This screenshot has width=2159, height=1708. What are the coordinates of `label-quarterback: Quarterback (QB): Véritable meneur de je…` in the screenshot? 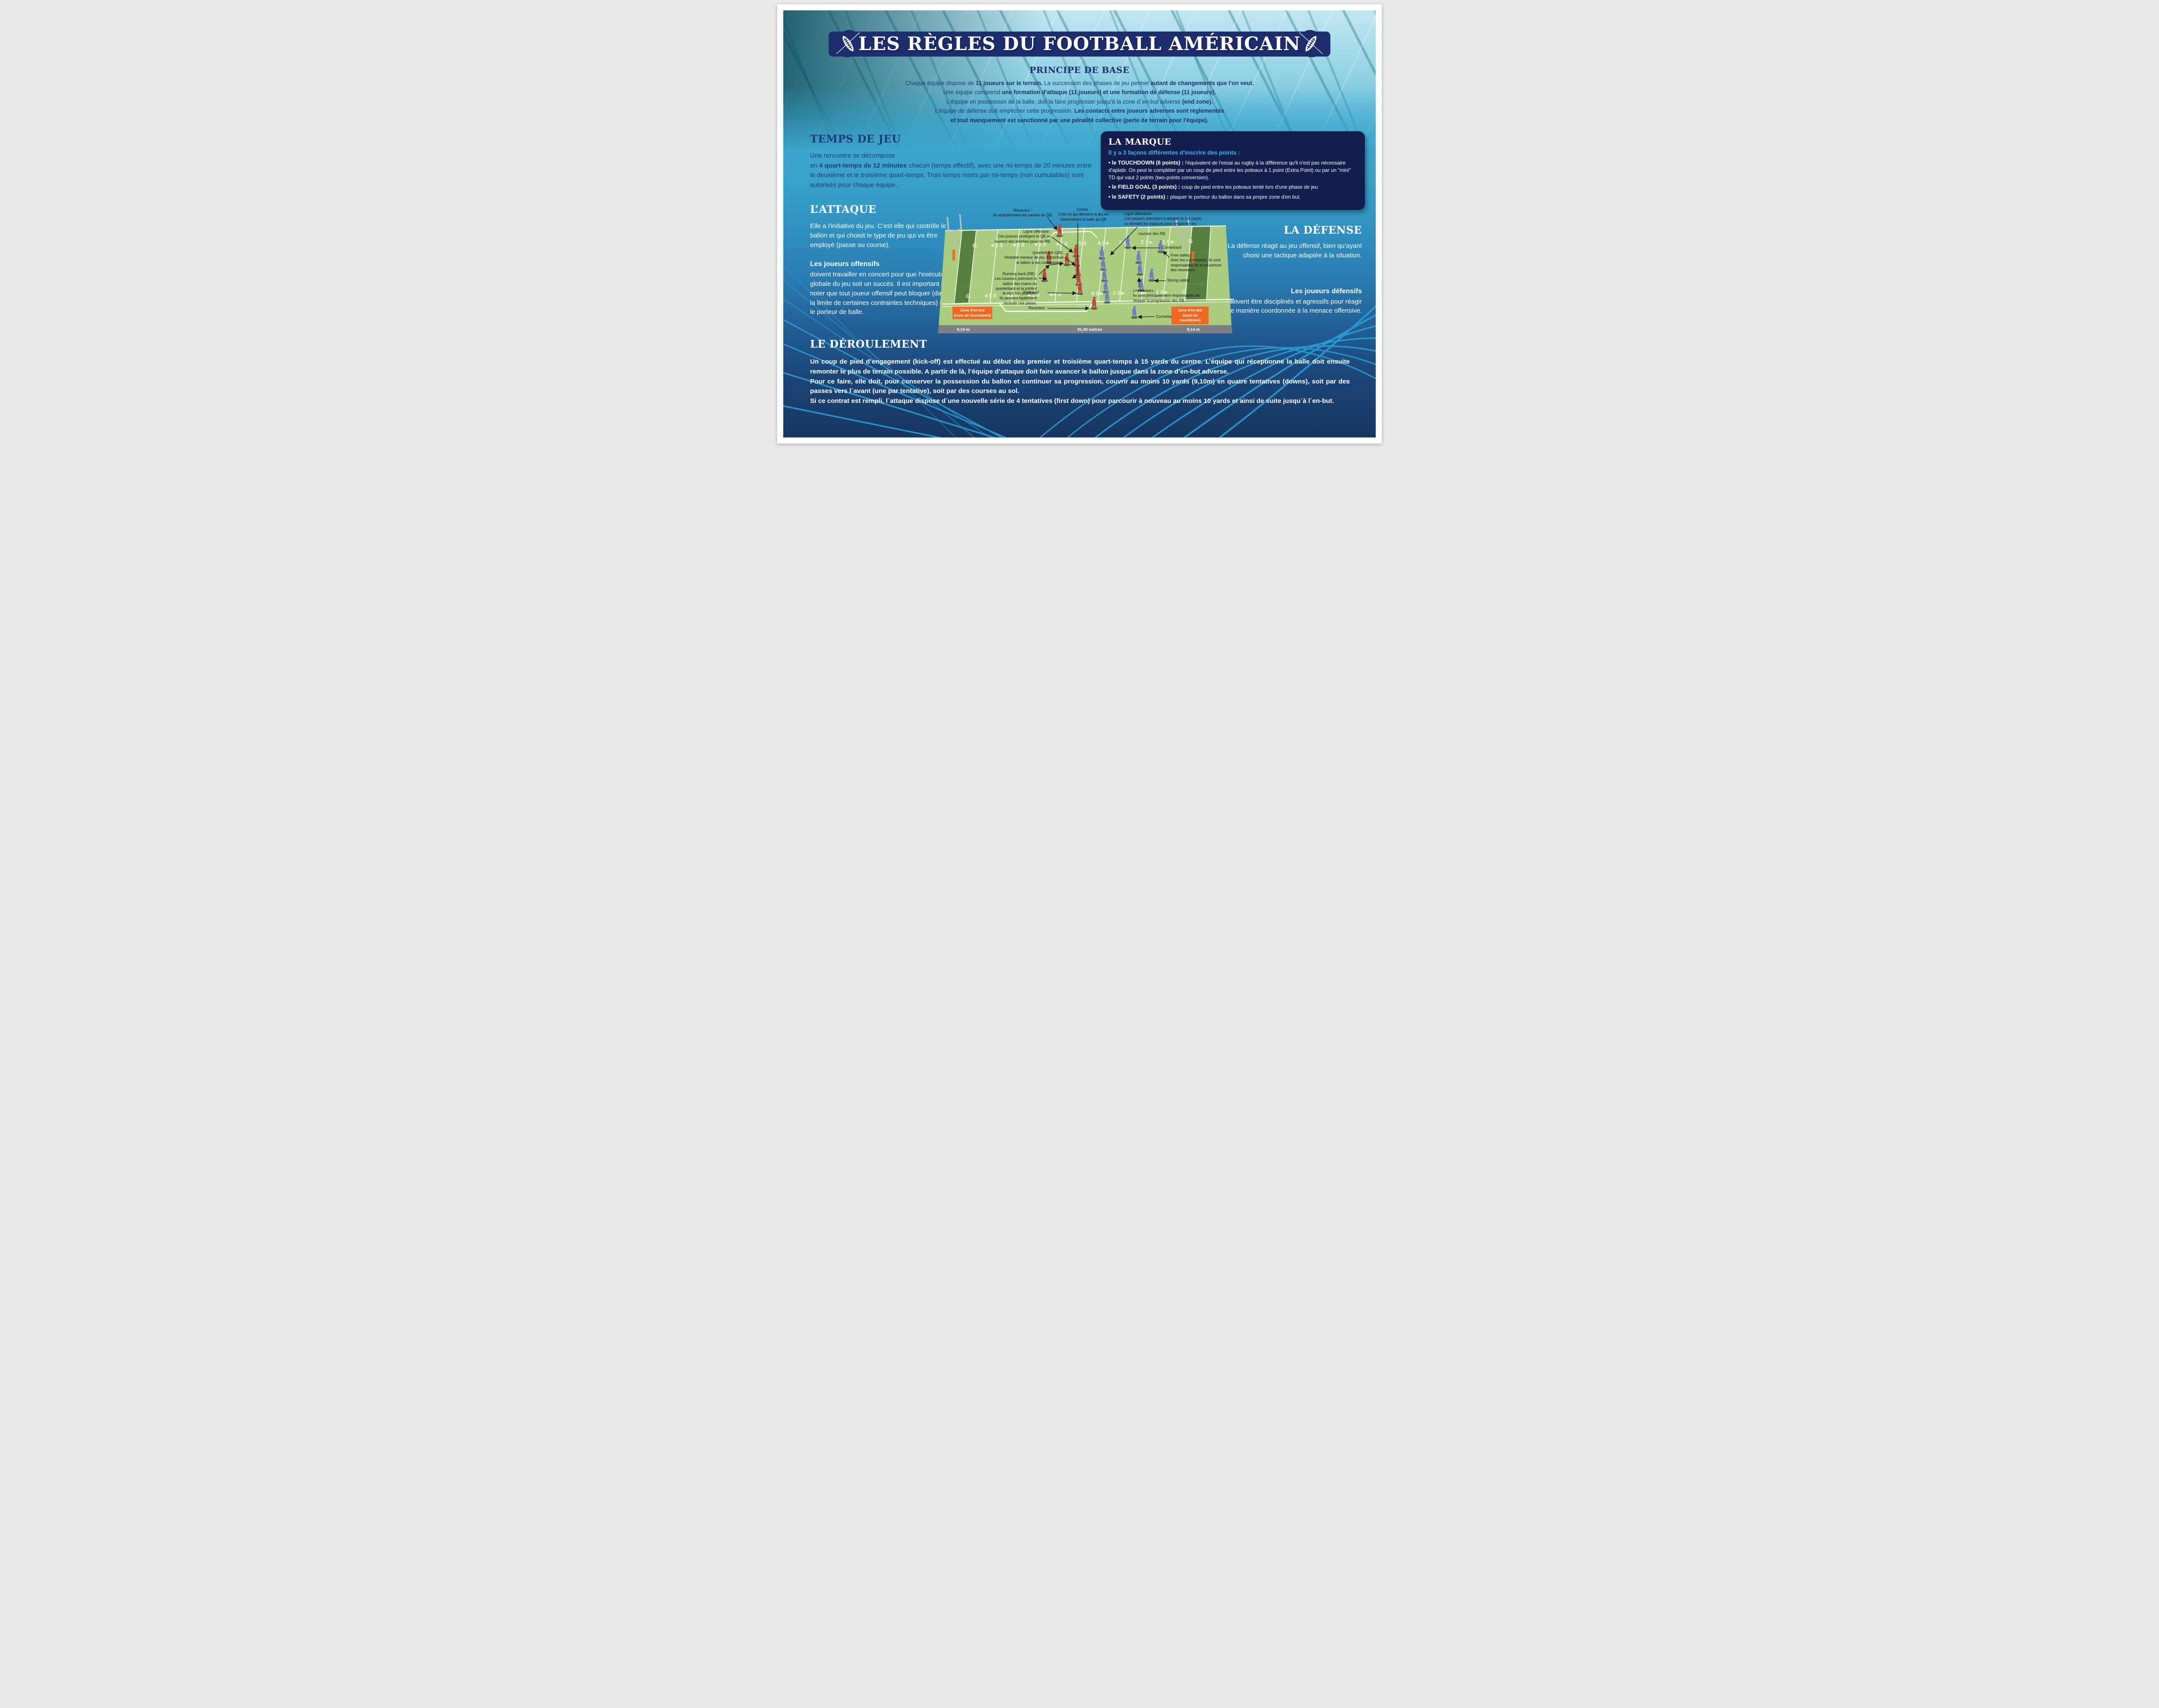 It's located at (1034, 257).